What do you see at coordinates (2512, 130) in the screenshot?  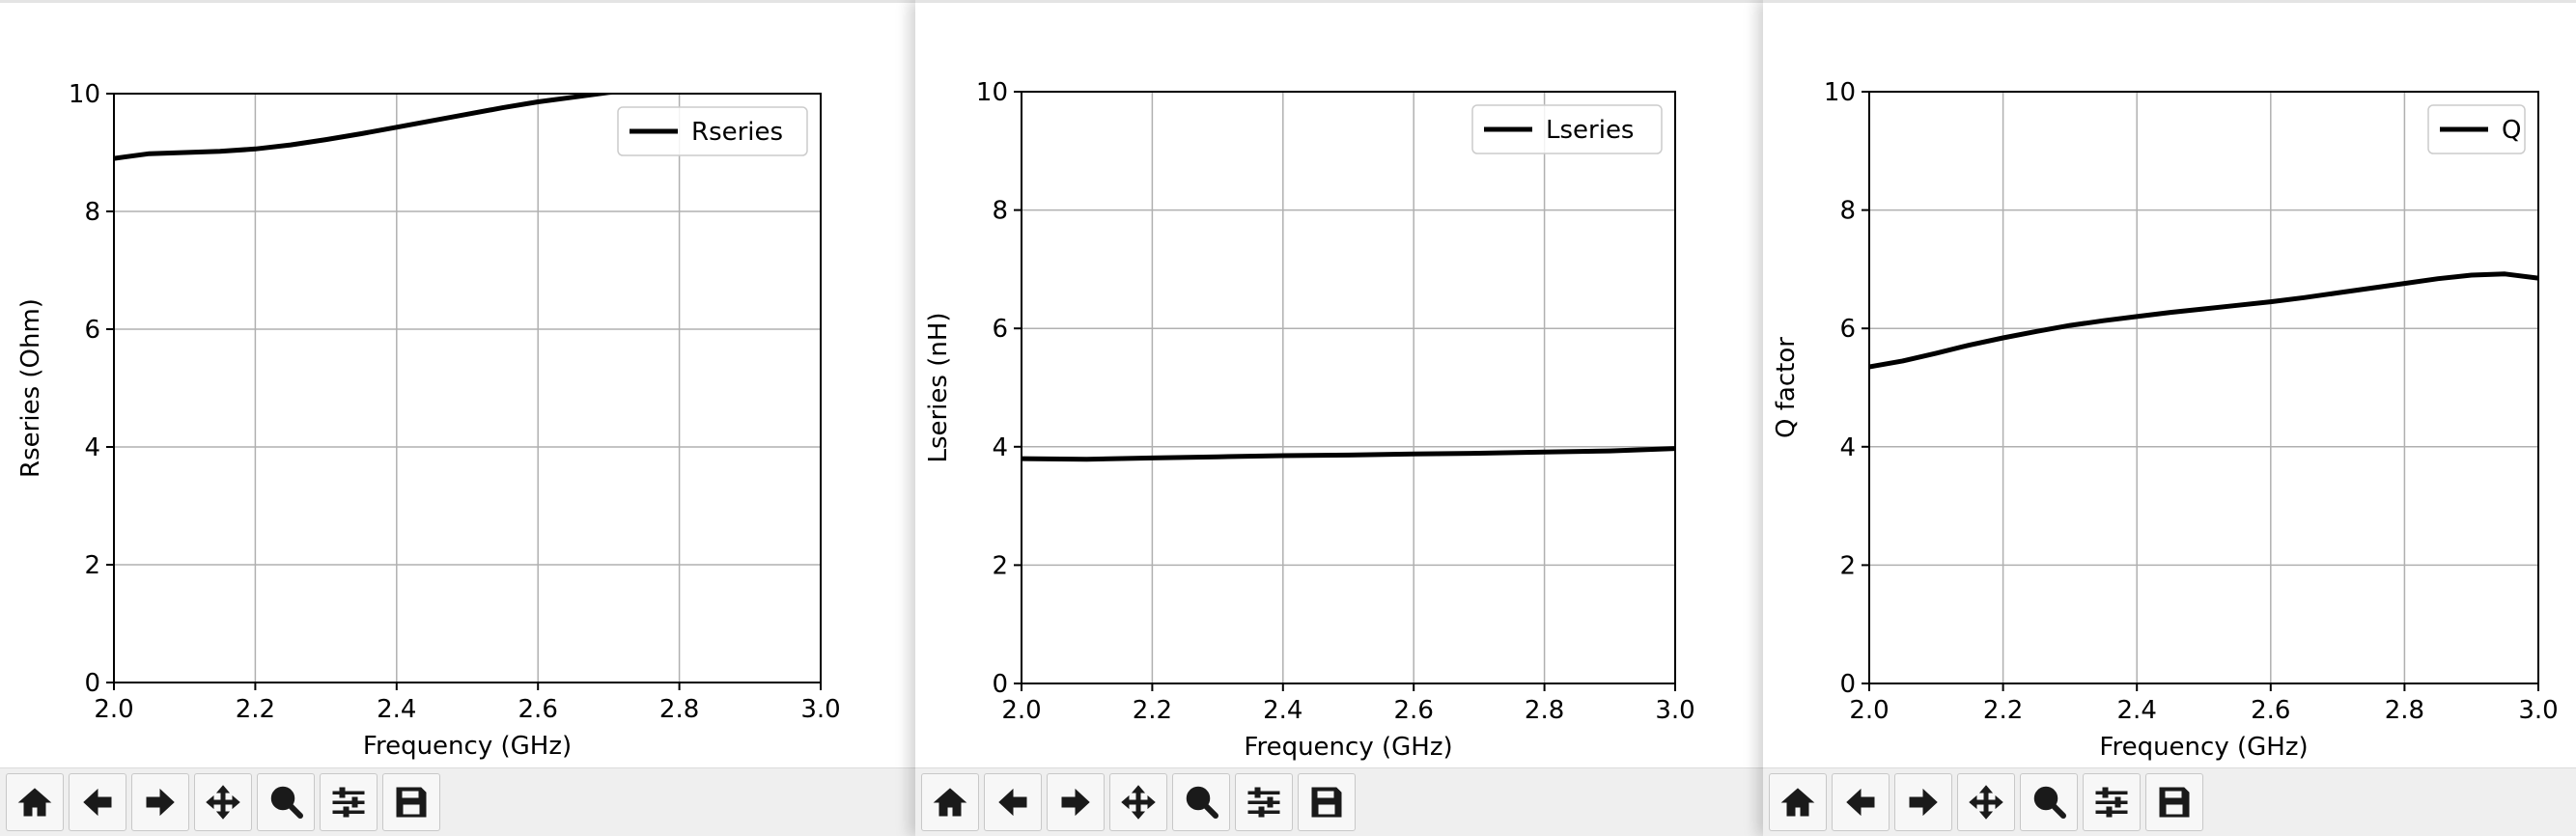 I see `legend-label: Q` at bounding box center [2512, 130].